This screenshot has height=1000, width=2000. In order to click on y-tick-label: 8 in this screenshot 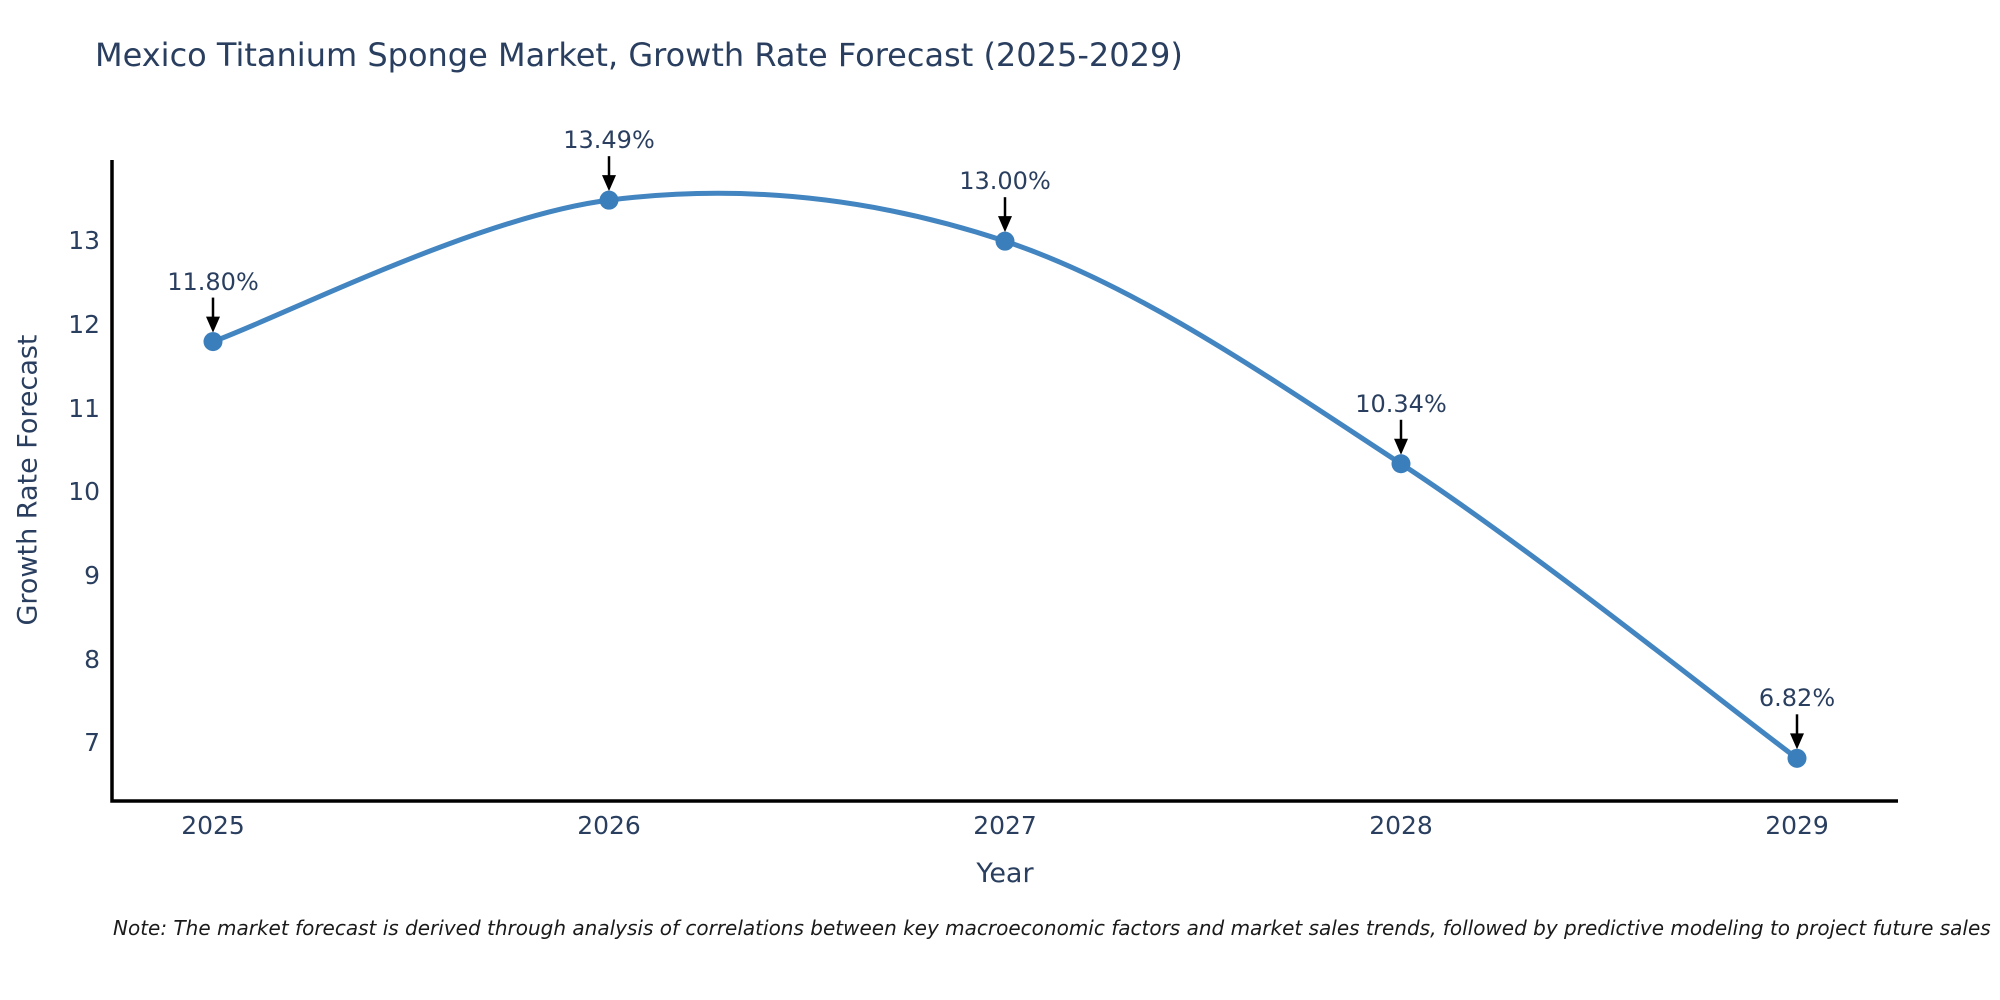, I will do `click(92, 659)`.